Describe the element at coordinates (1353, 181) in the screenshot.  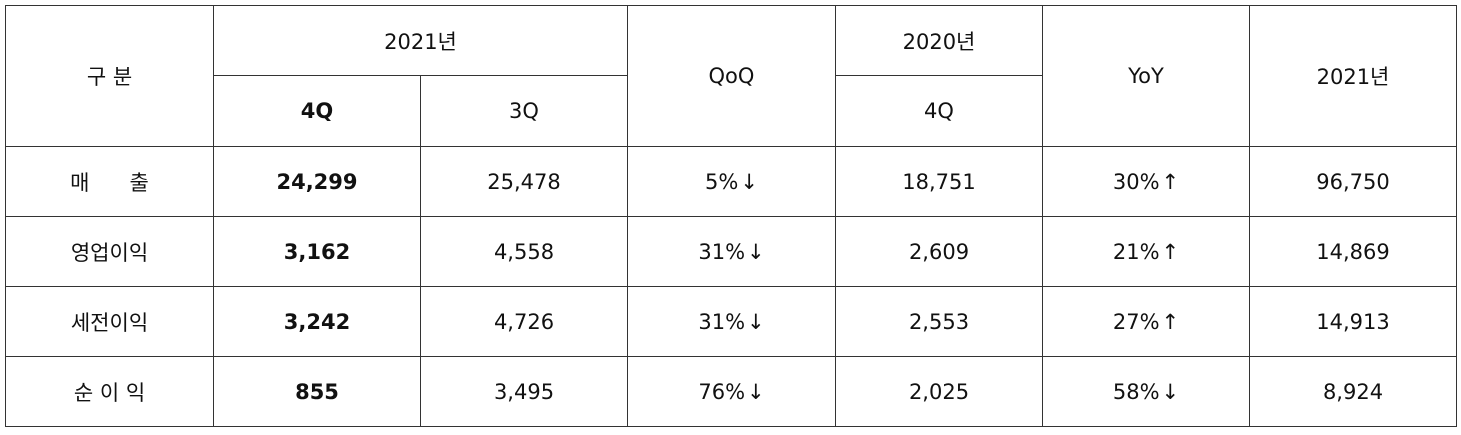
I see `cell-total: 96,750` at that location.